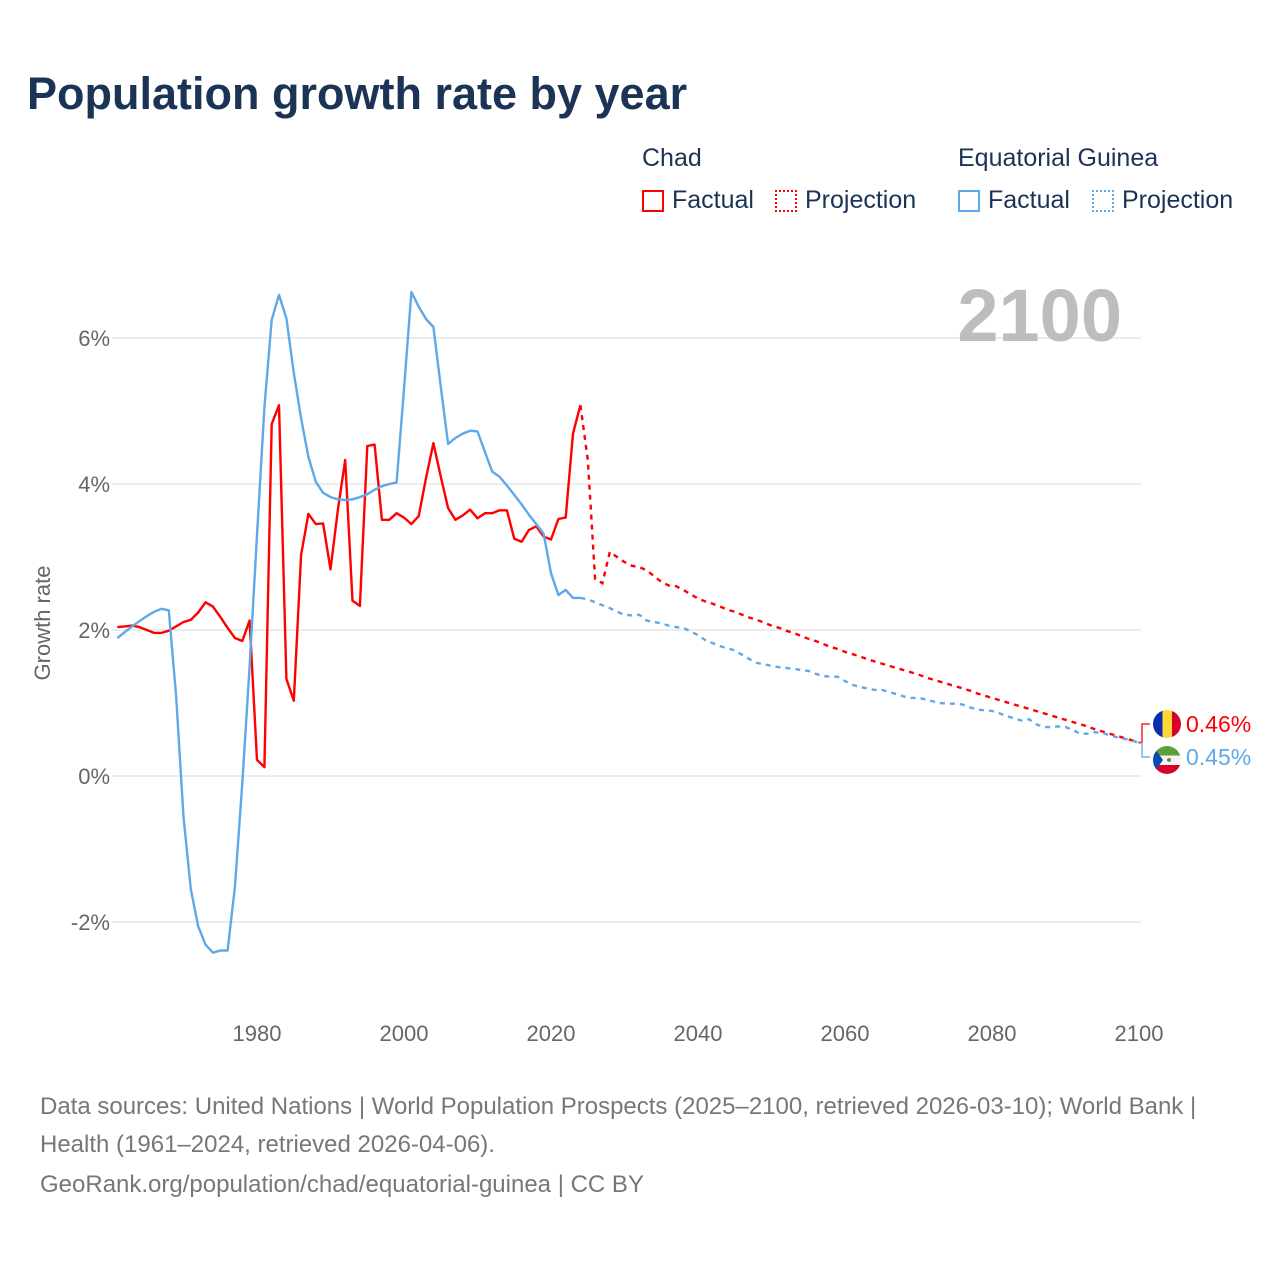  I want to click on chad-flag-icon, so click(1167, 724).